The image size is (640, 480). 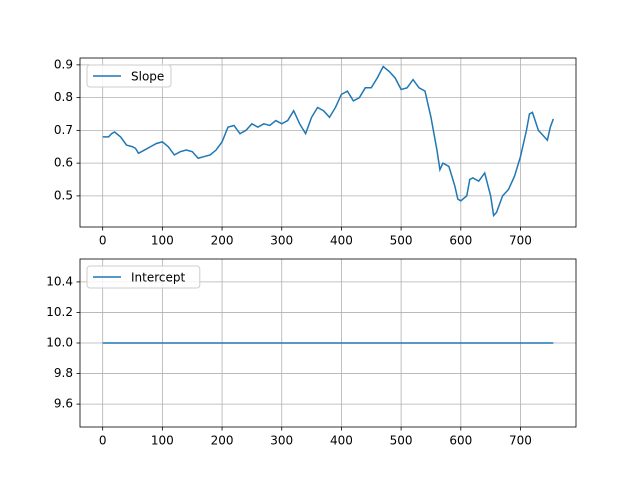 What do you see at coordinates (63, 130) in the screenshot?
I see `y-tick-label: 0.7` at bounding box center [63, 130].